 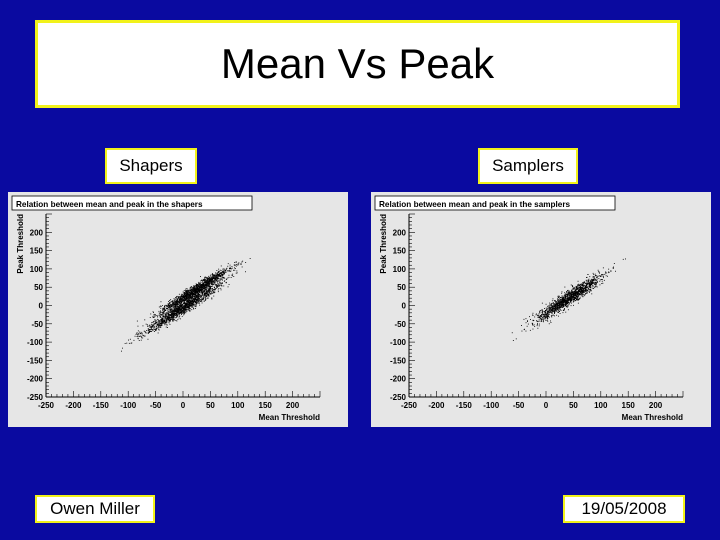 What do you see at coordinates (400, 251) in the screenshot?
I see `y-tick-label: 150` at bounding box center [400, 251].